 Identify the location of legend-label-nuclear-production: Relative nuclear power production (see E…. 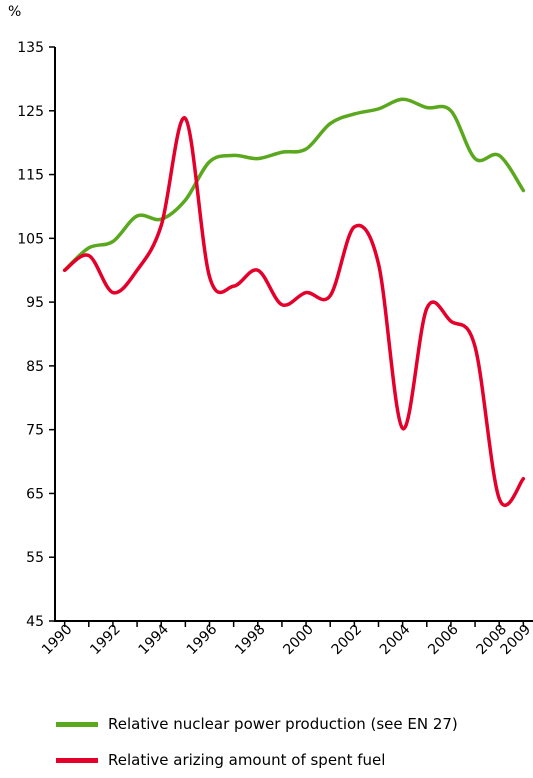
(283, 724).